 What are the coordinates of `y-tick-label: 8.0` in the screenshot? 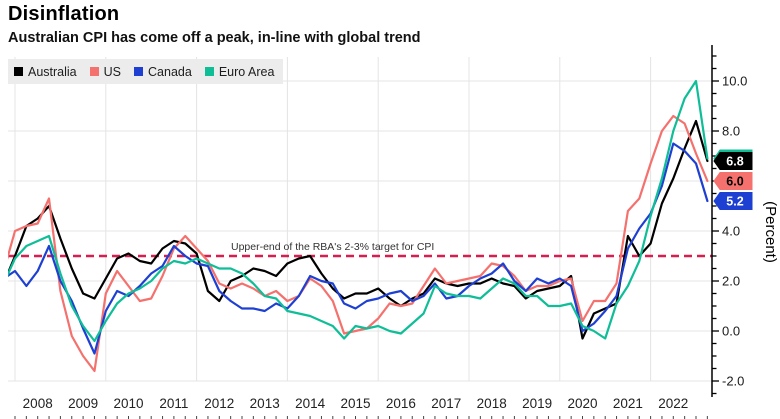 It's located at (731, 131).